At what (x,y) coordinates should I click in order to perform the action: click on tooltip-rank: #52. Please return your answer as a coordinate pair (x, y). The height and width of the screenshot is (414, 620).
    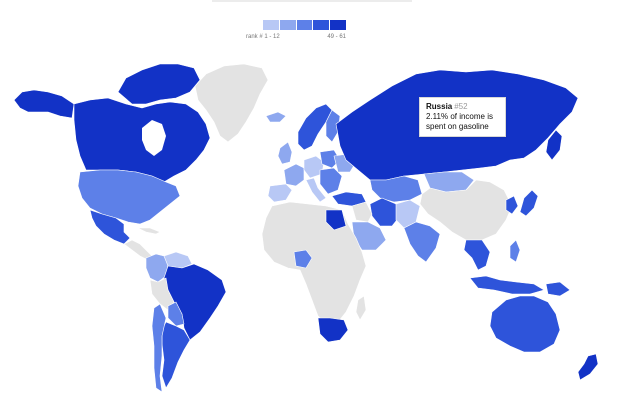
    Looking at the image, I should click on (461, 106).